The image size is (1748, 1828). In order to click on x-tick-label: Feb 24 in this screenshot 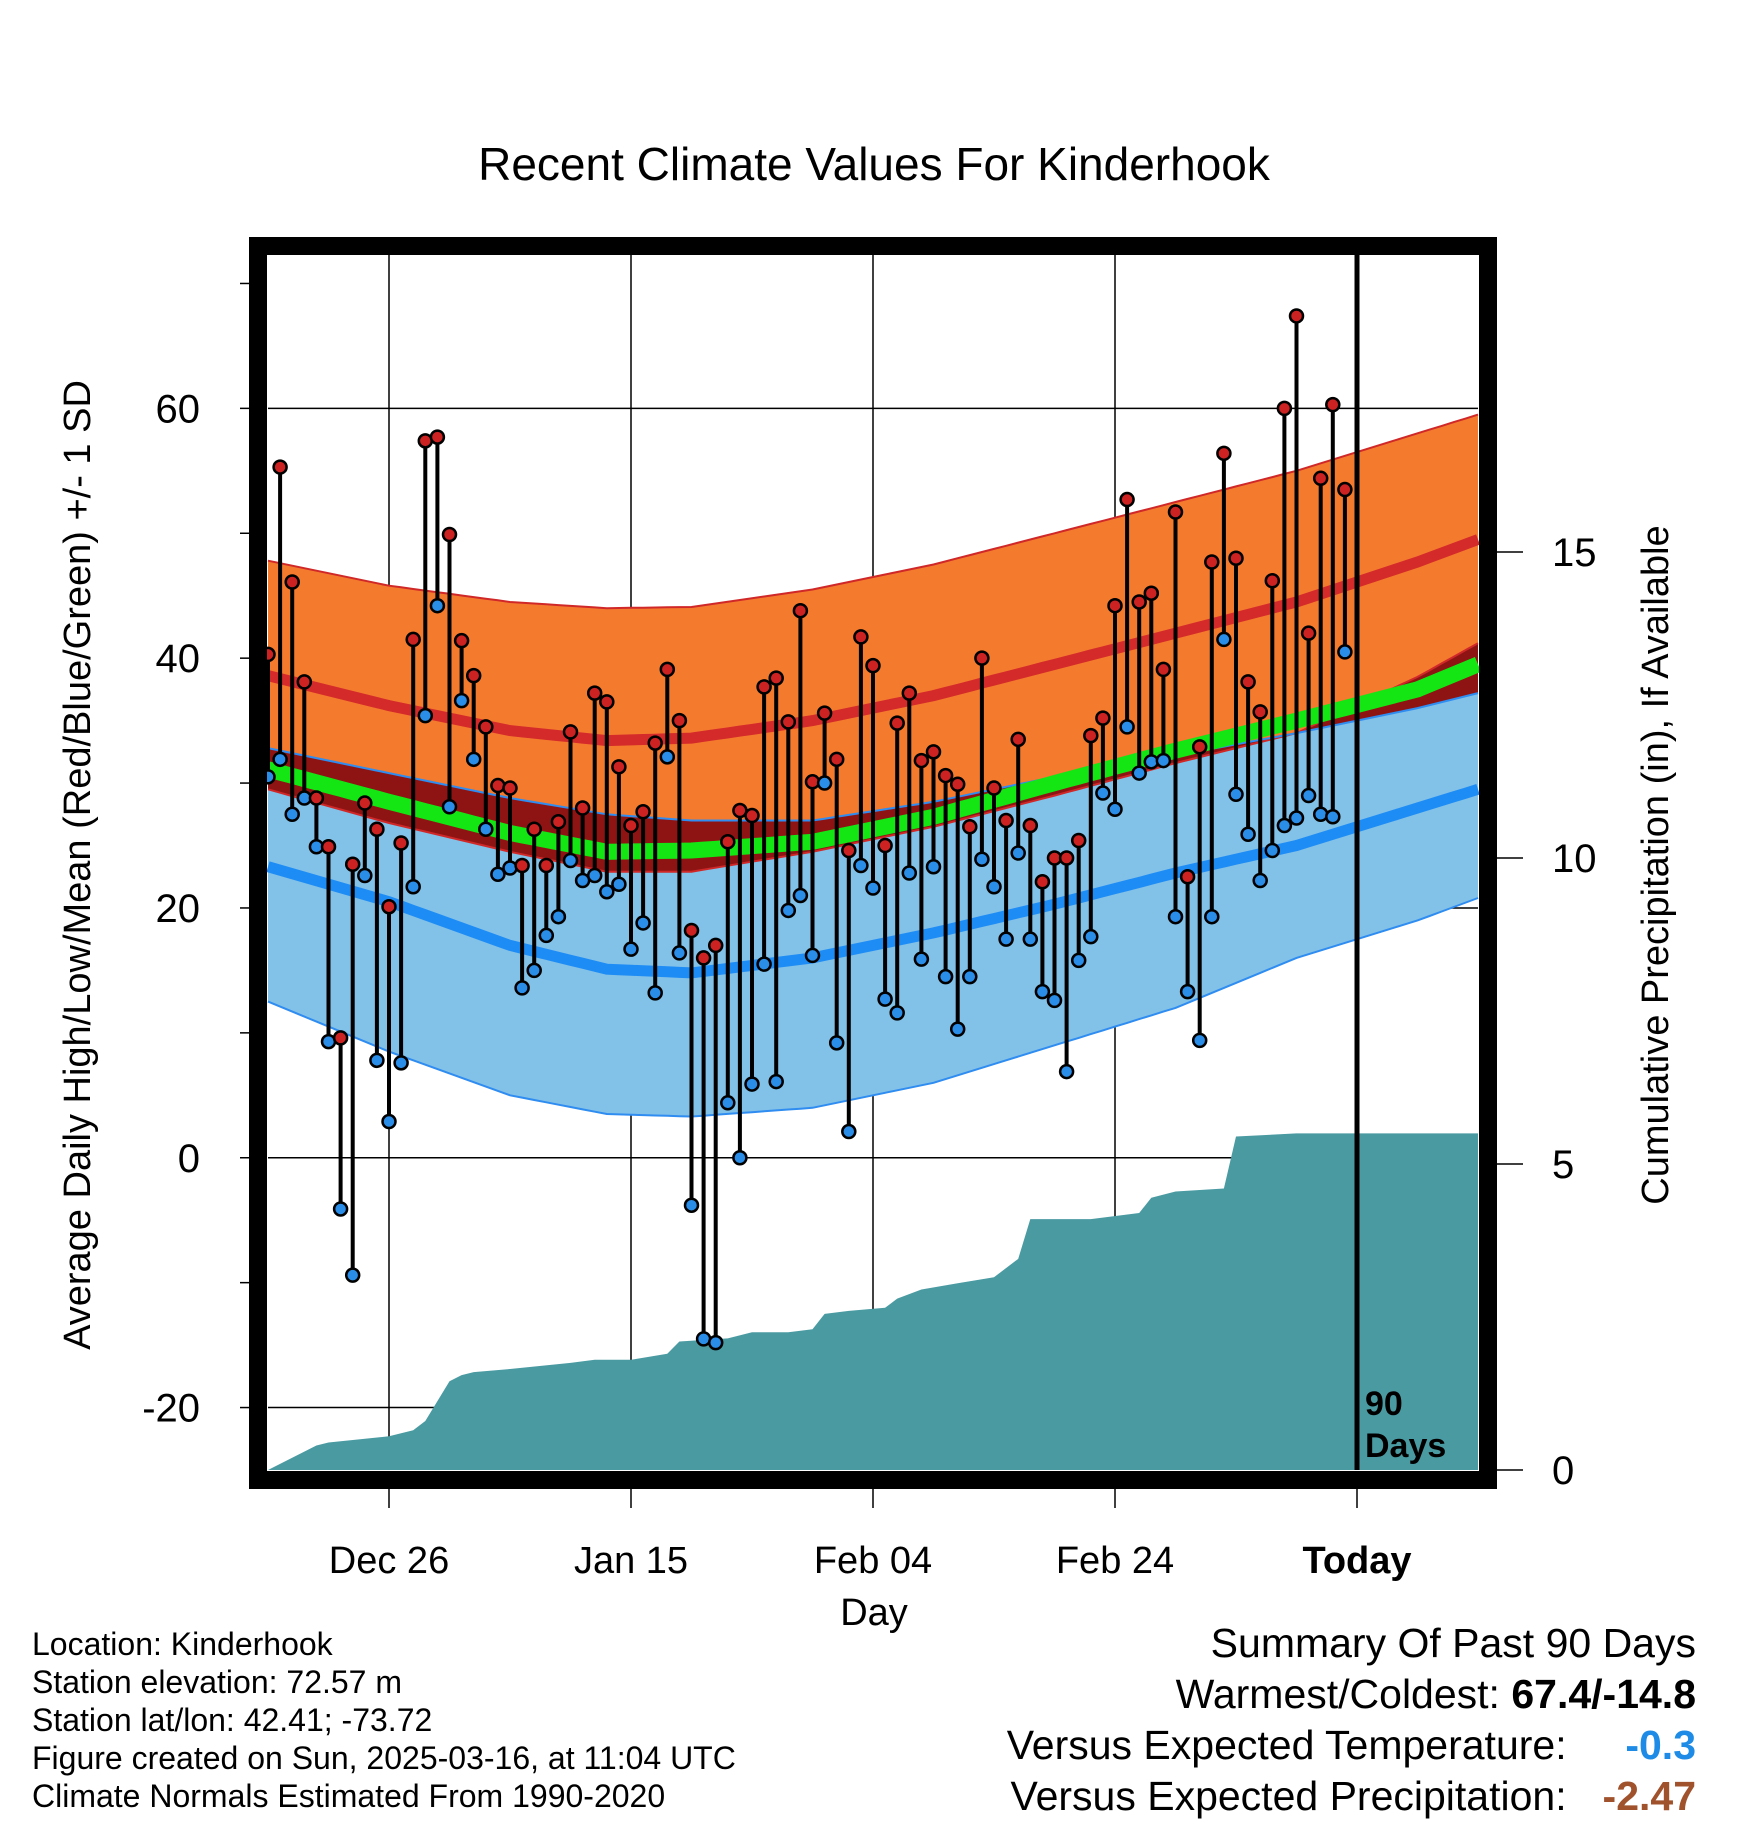, I will do `click(1115, 1561)`.